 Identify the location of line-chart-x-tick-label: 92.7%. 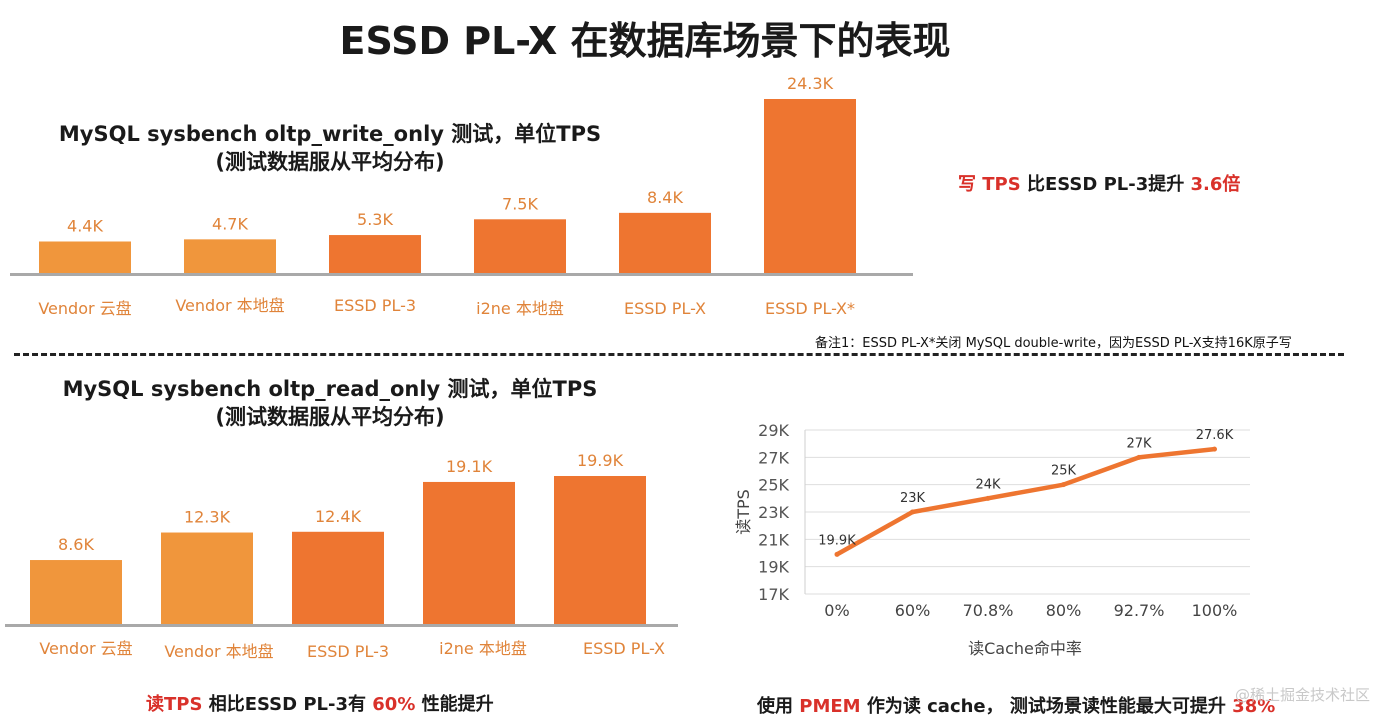
(1139, 610).